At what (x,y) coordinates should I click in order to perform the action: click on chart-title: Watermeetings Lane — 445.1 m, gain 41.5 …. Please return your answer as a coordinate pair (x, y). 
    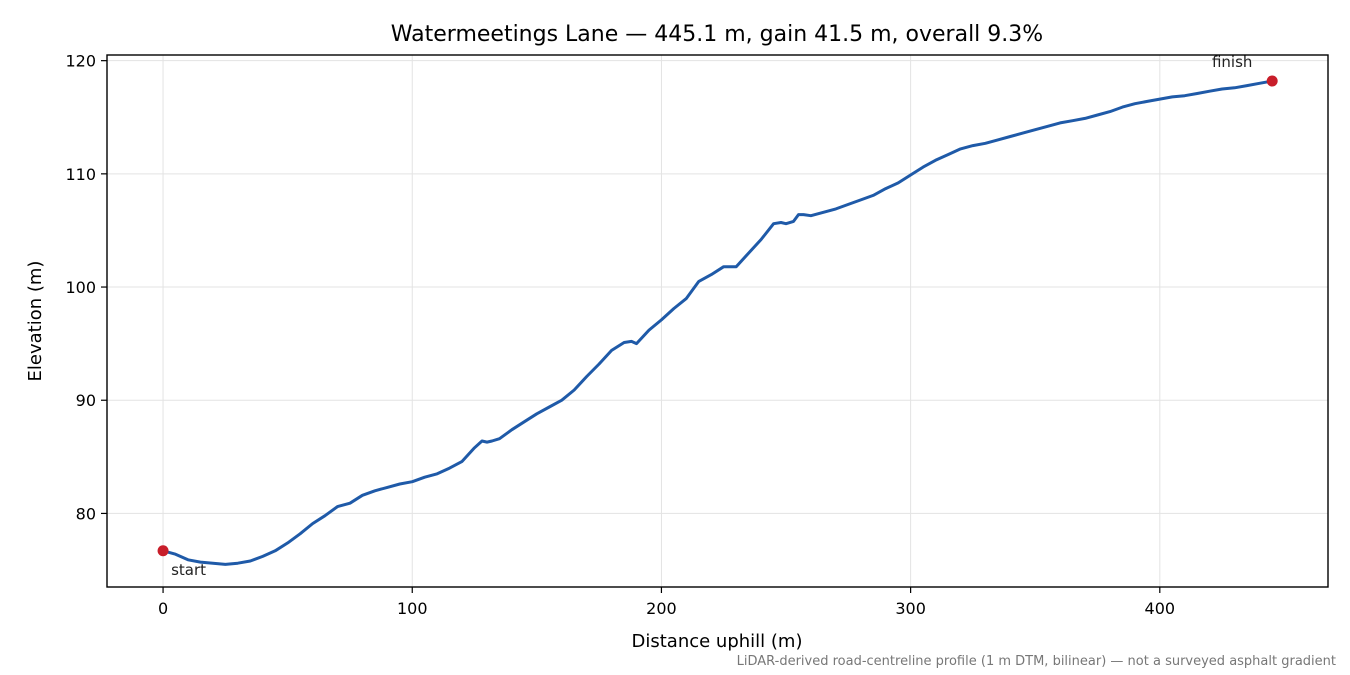
    Looking at the image, I should click on (717, 34).